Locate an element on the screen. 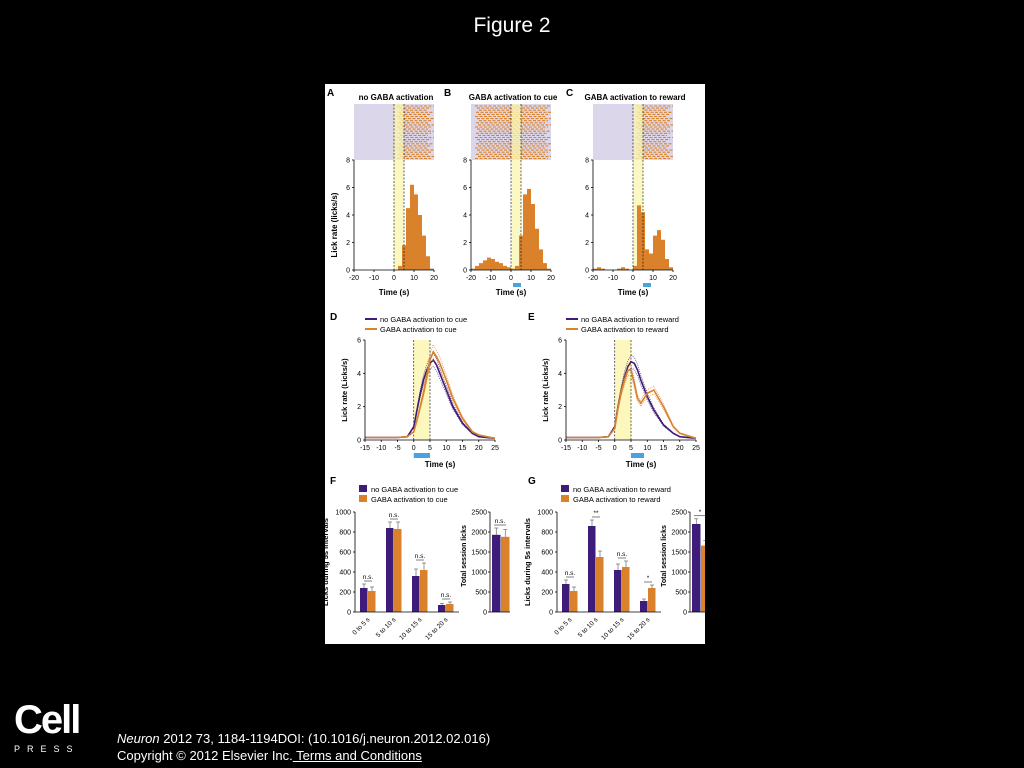 The image size is (1024, 768). panel-f-total-y-tick-label: 1500 is located at coordinates (479, 553).